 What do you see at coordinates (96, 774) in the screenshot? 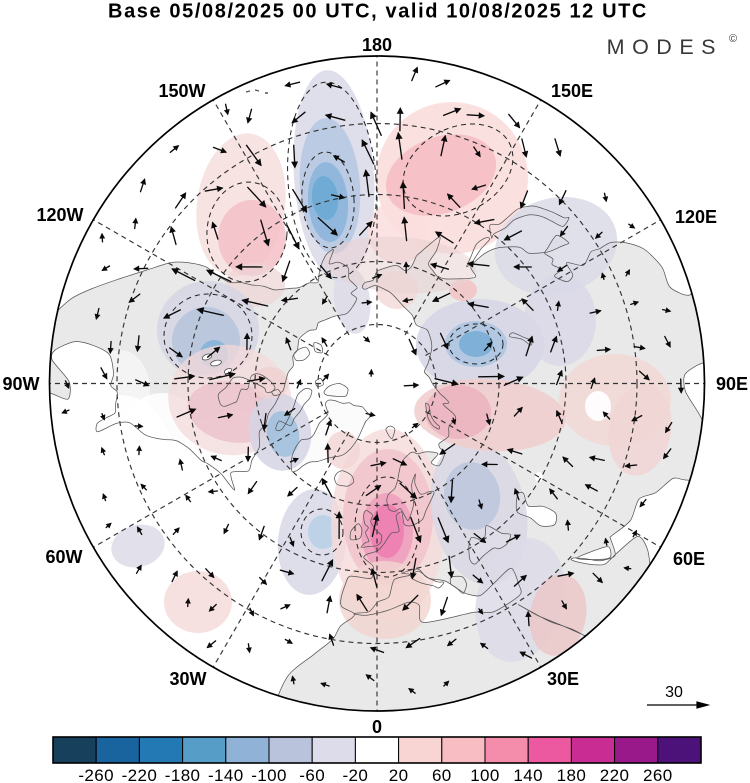
I see `svg-text: -260` at bounding box center [96, 774].